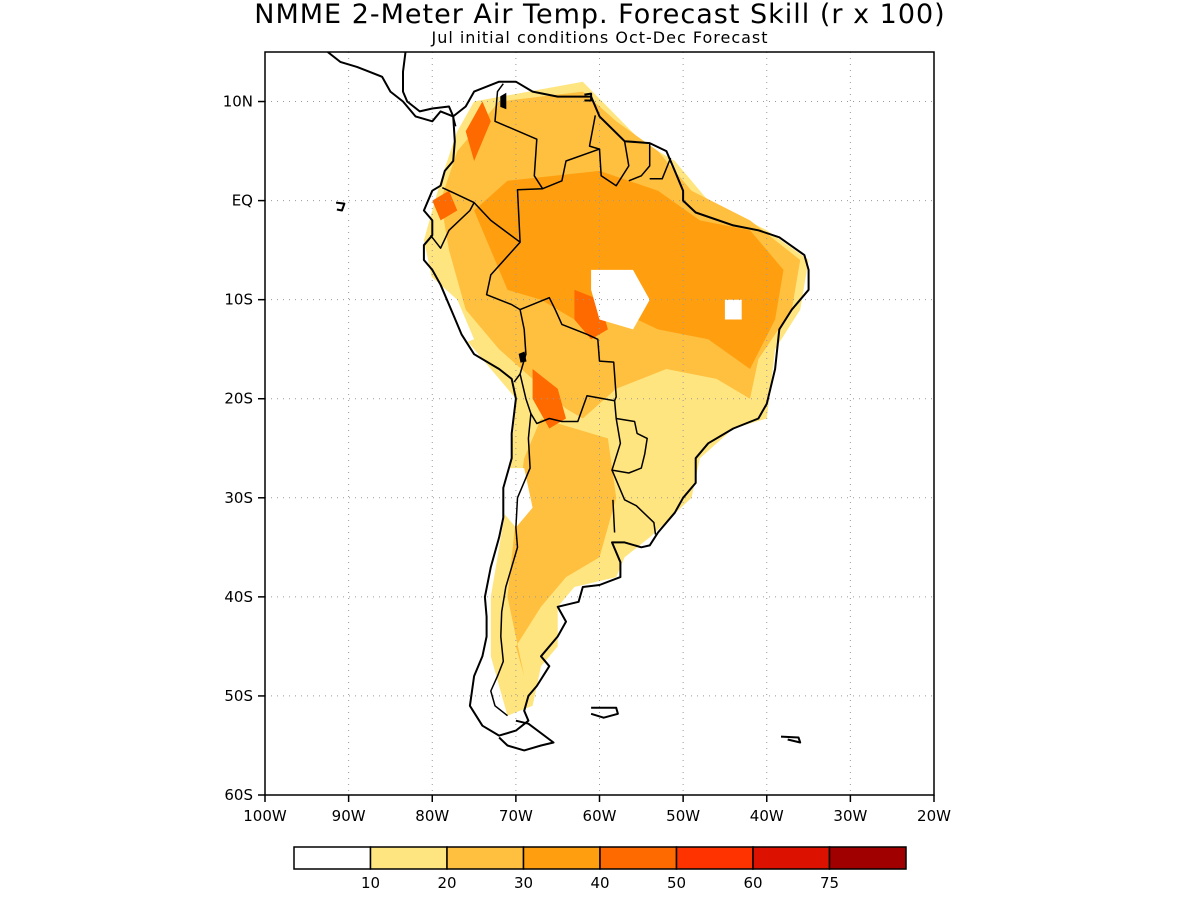 This screenshot has width=1200, height=900. What do you see at coordinates (752, 883) in the screenshot?
I see `colorbar-label: 60` at bounding box center [752, 883].